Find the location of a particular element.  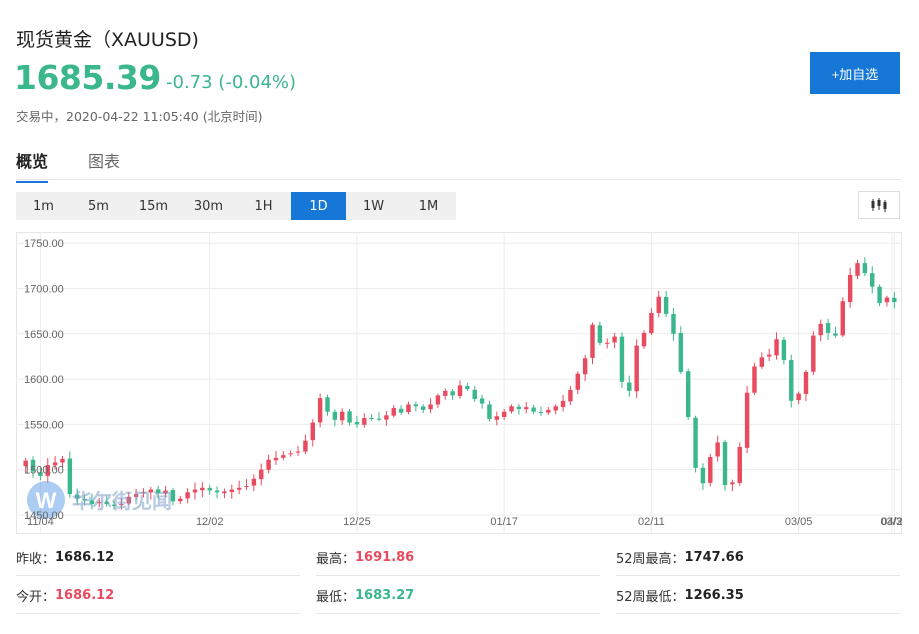

x-tick-label: 03/05 is located at coordinates (799, 522).